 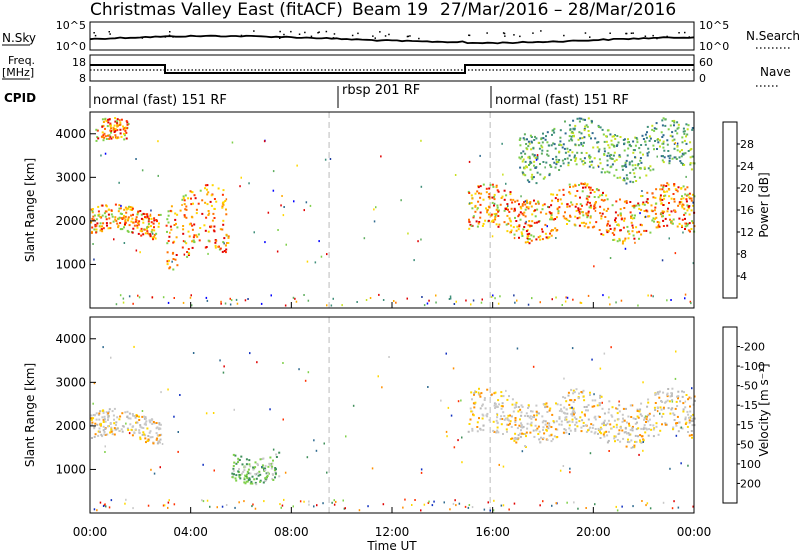 What do you see at coordinates (558, 10) in the screenshot?
I see `date-range: 27/Mar/2016 – 28/Mar/2016` at bounding box center [558, 10].